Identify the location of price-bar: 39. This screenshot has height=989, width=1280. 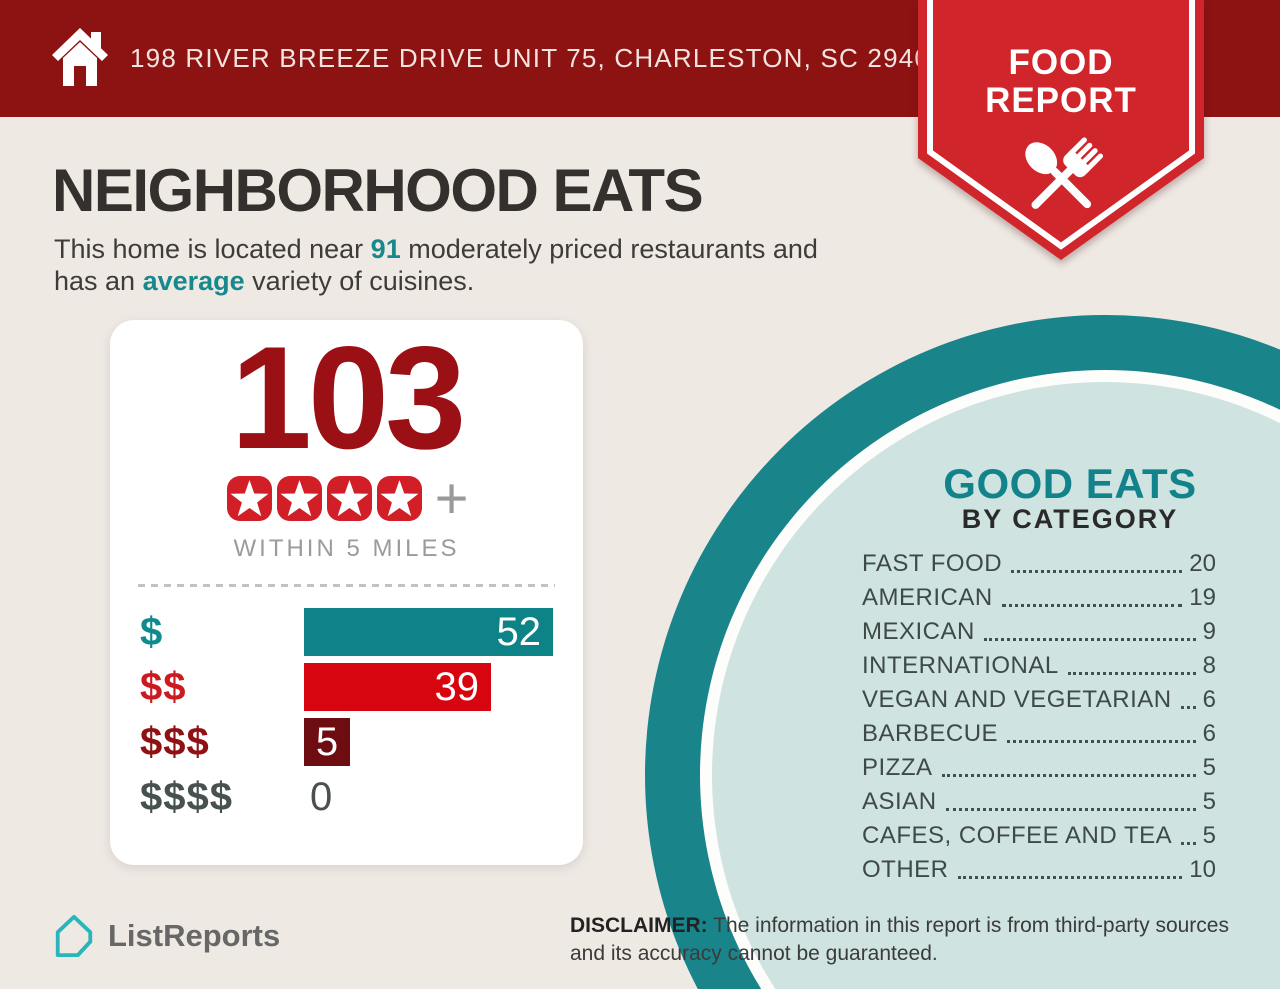
(397, 687).